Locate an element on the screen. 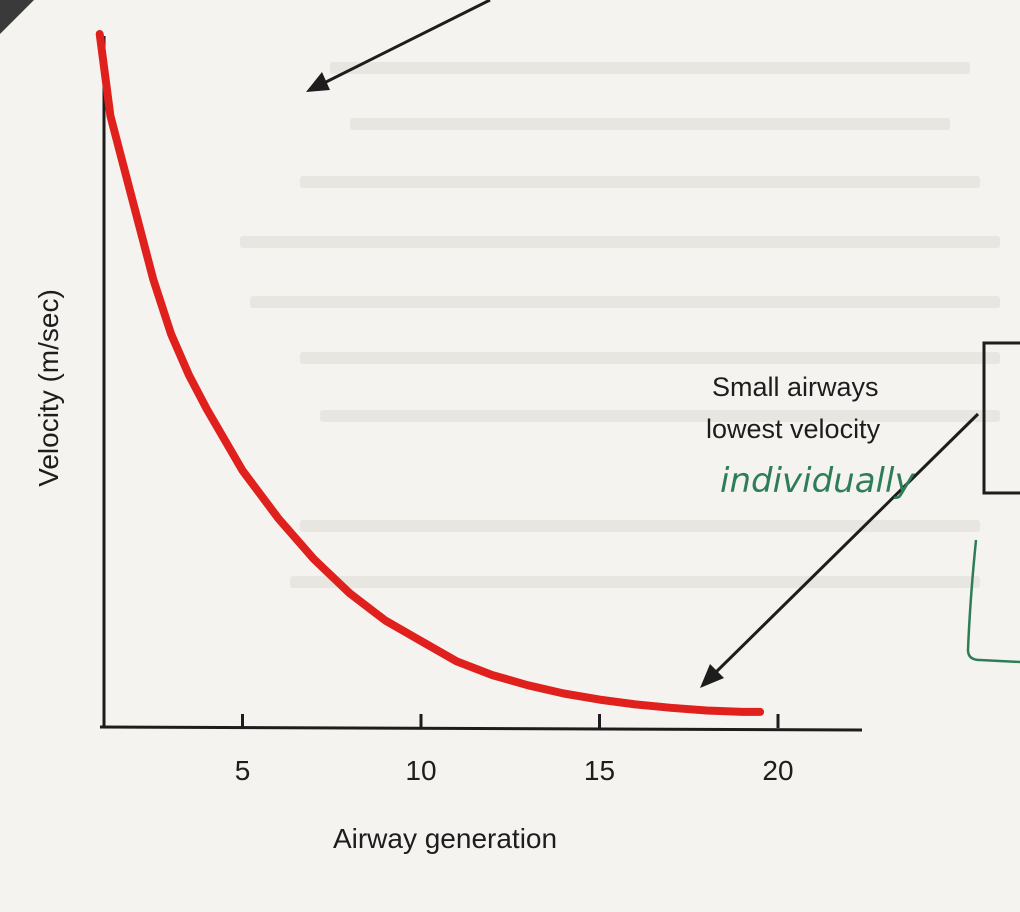  annotation-lowest-velocity: lowest velocity is located at coordinates (793, 429).